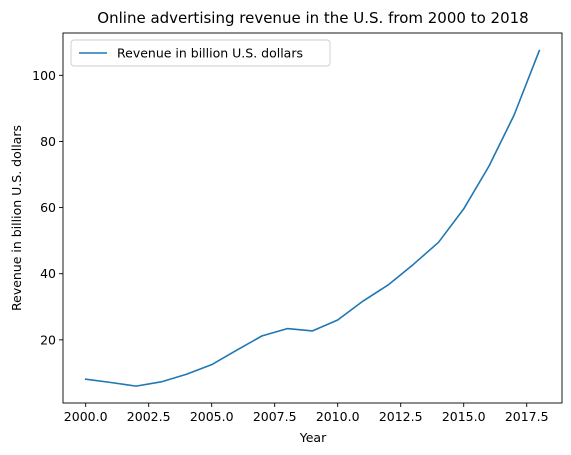  I want to click on x-tick-label: 2002.5, so click(149, 416).